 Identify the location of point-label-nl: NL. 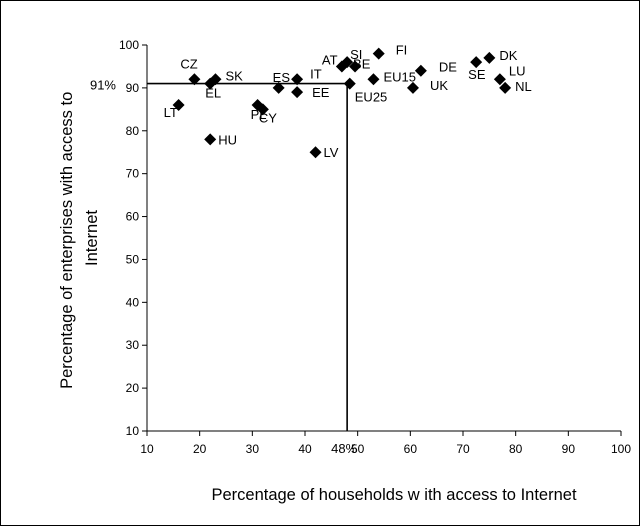
(523, 86).